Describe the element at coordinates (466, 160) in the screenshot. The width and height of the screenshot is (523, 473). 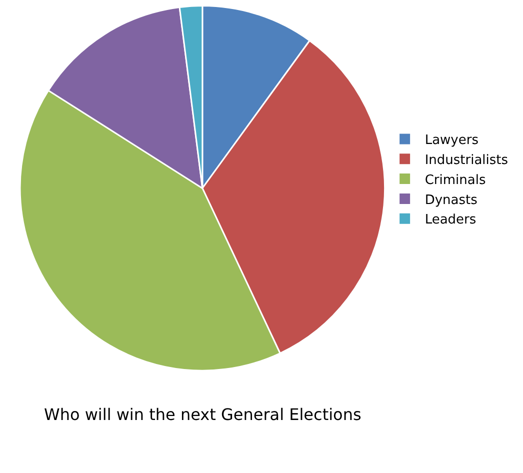
I see `legend-label: Industrialists` at that location.